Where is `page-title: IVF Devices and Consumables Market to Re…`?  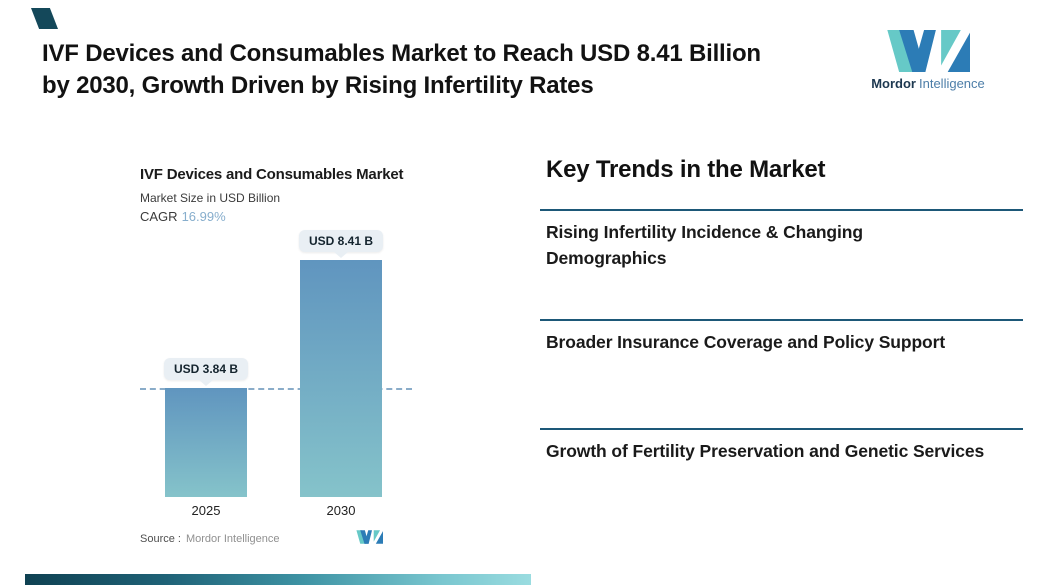
page-title: IVF Devices and Consumables Market to Re… is located at coordinates (401, 70).